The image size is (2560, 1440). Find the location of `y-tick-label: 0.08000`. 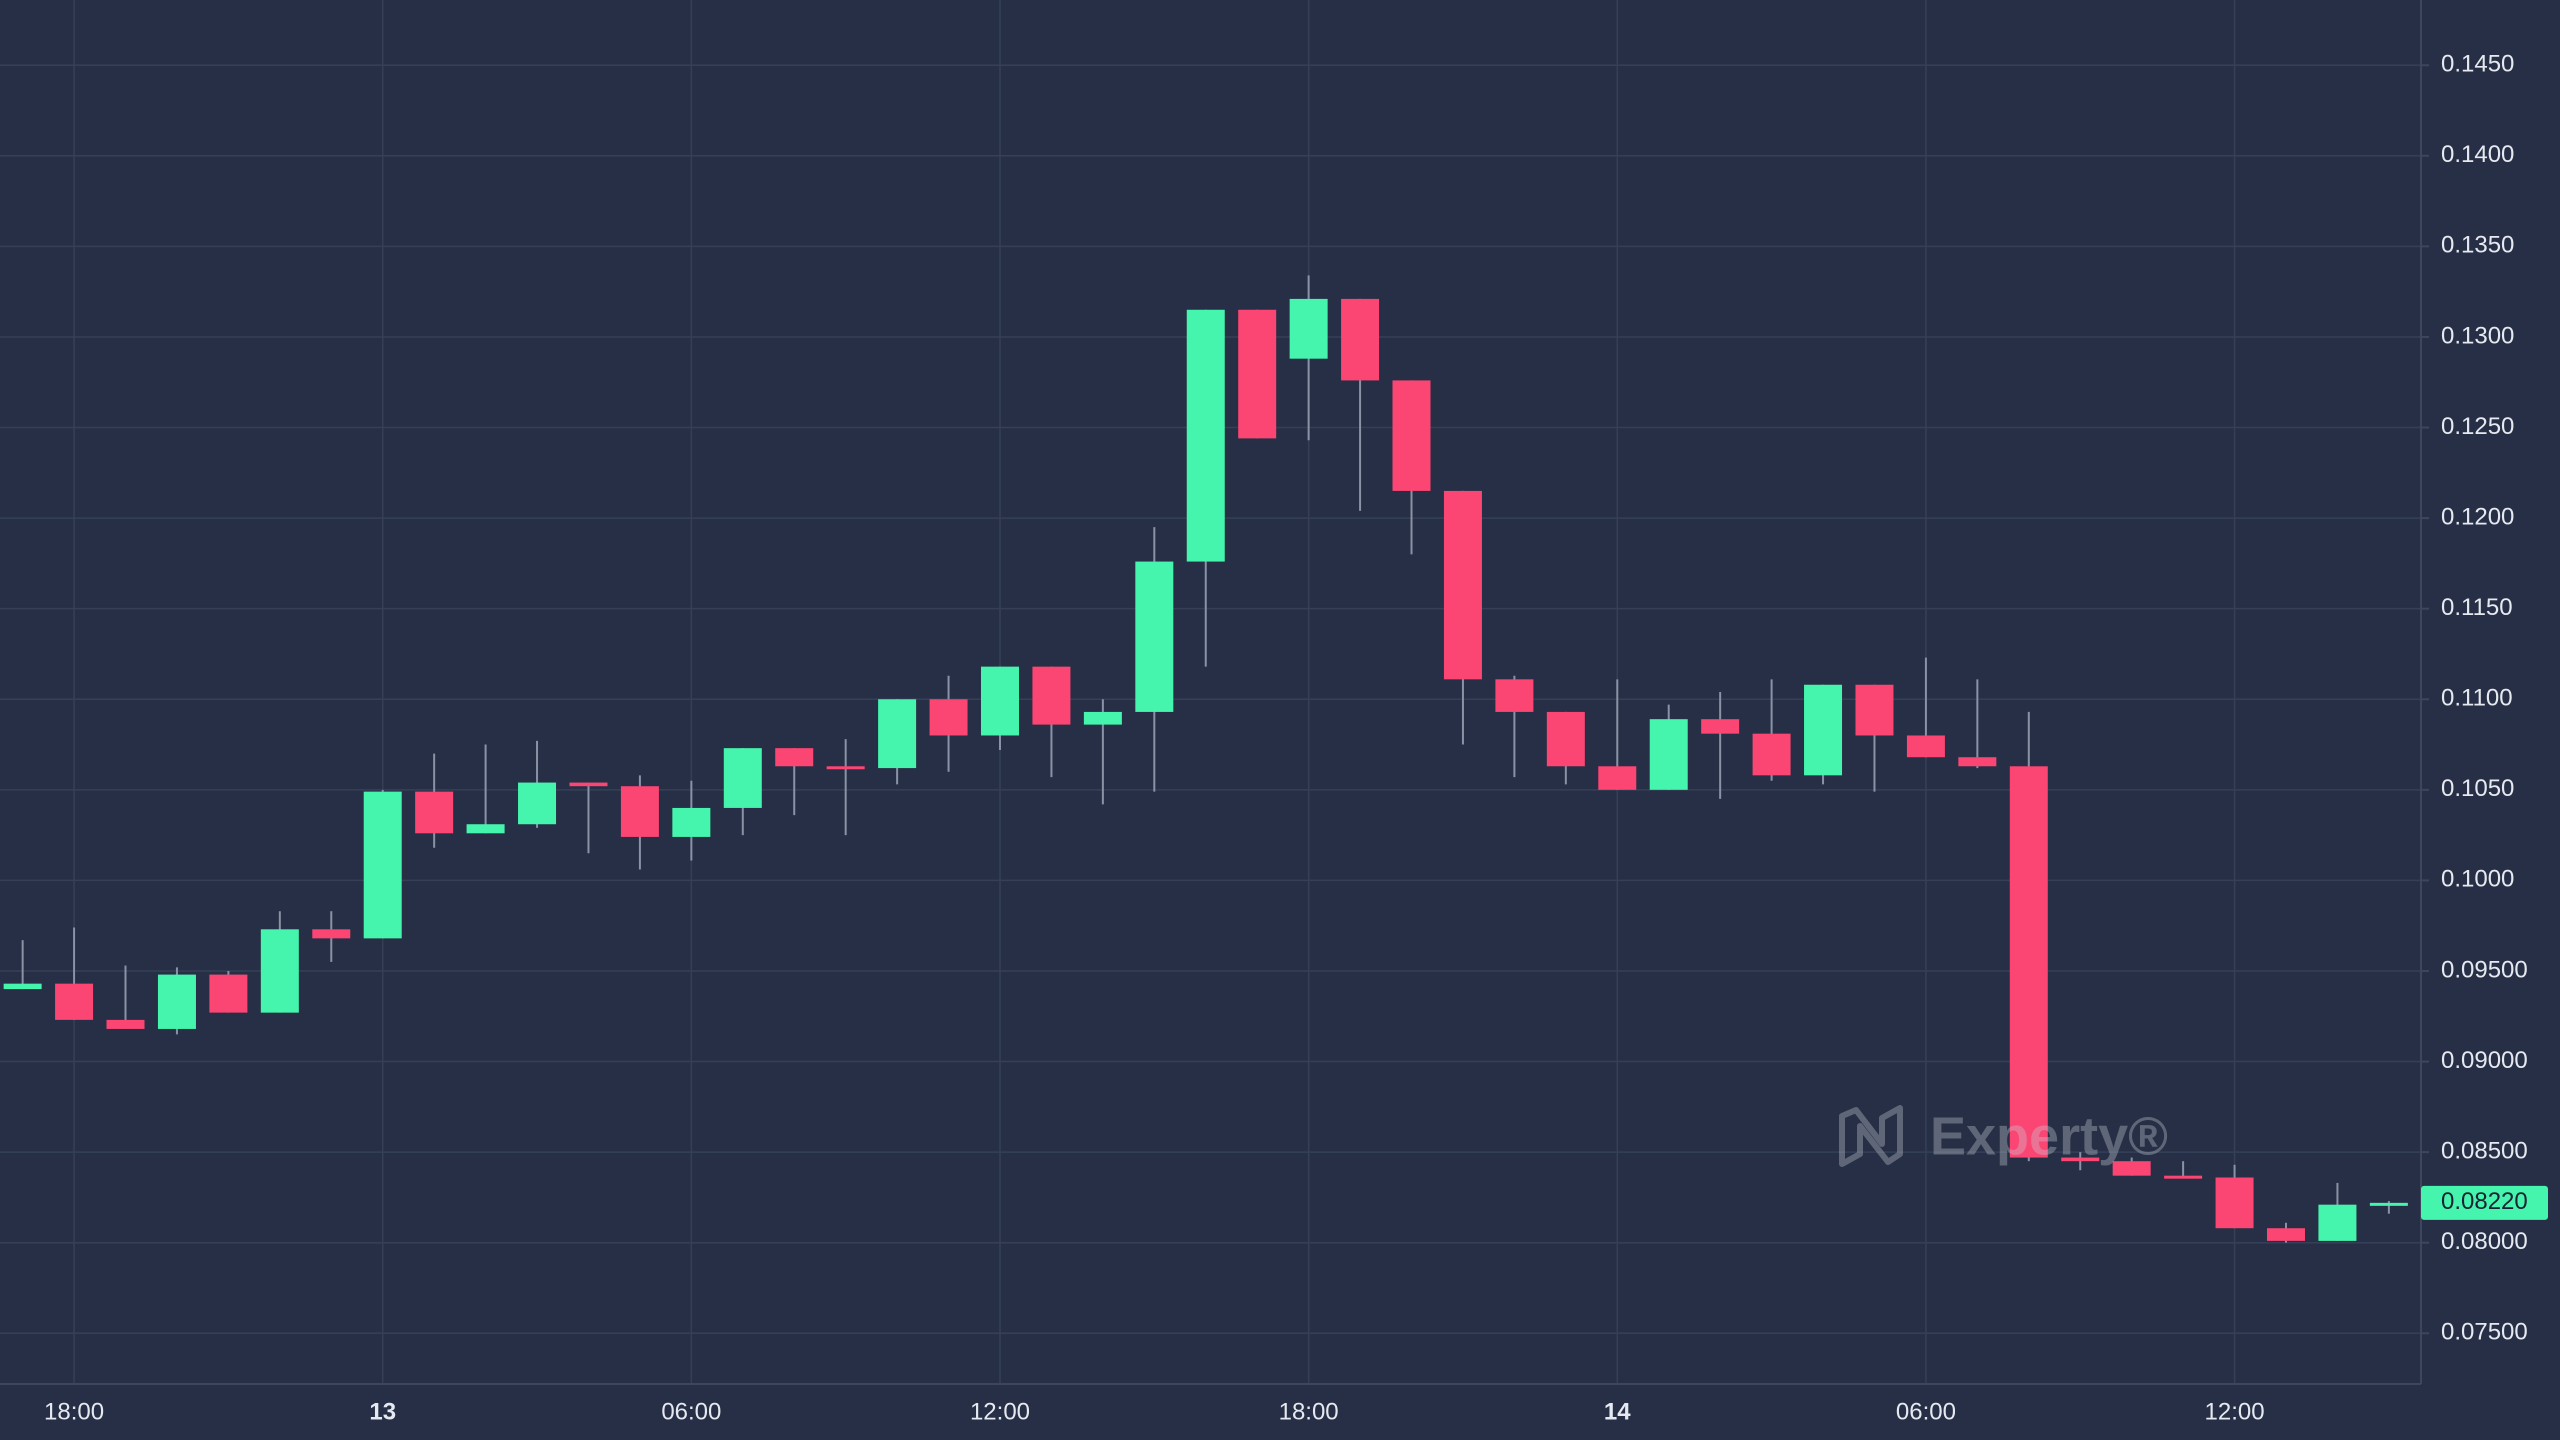

y-tick-label: 0.08000 is located at coordinates (2484, 1241).